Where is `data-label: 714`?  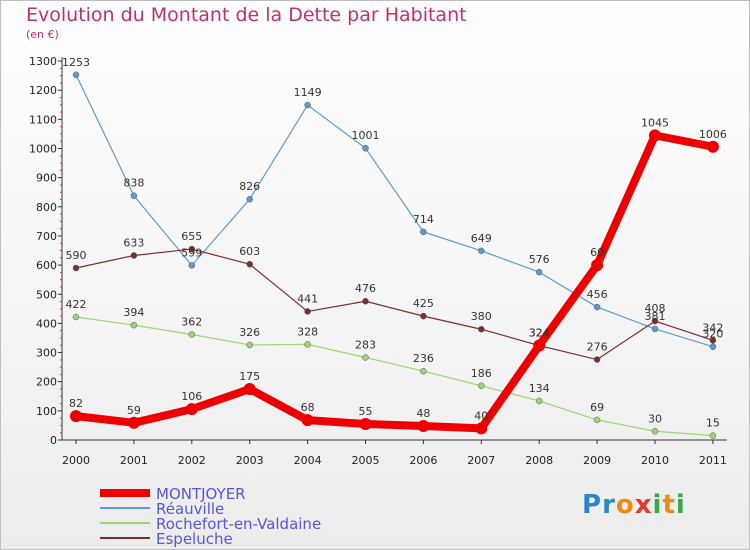
data-label: 714 is located at coordinates (423, 219).